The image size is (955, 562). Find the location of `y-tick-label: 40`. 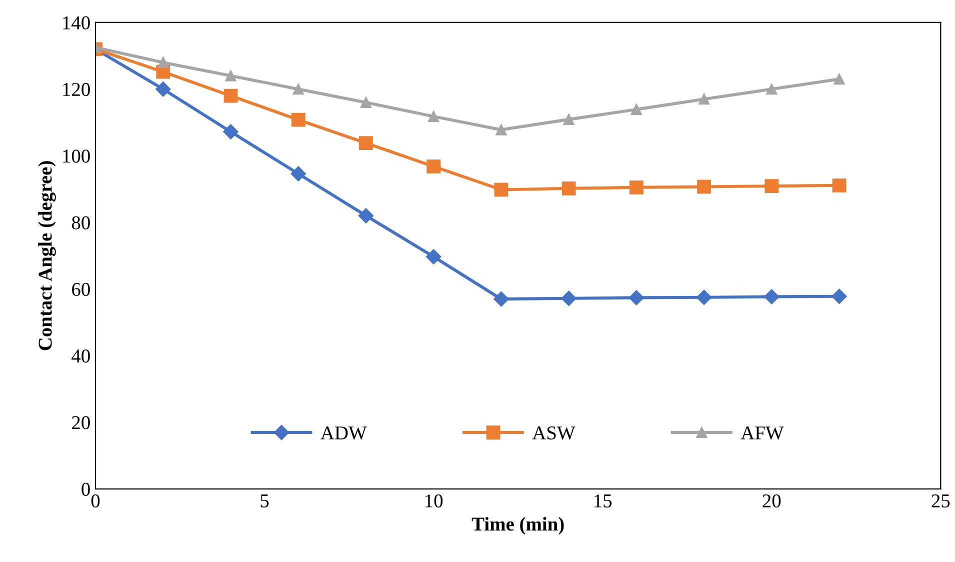

y-tick-label: 40 is located at coordinates (81, 356).